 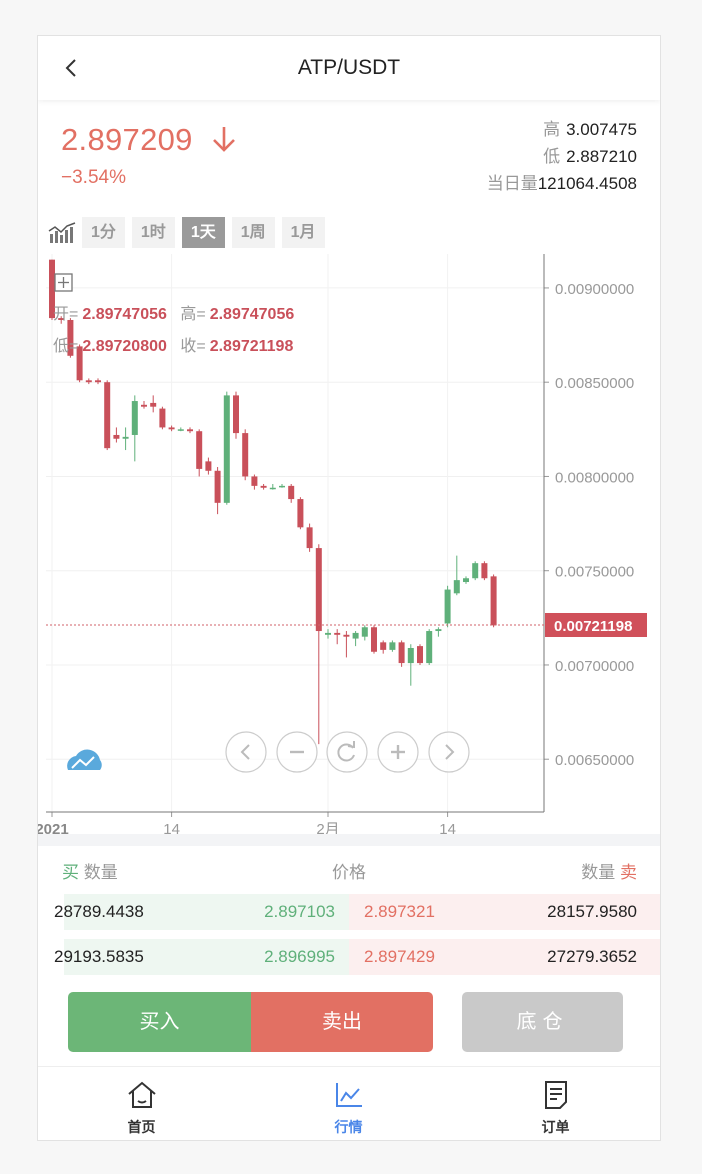 What do you see at coordinates (62, 232) in the screenshot?
I see `kline-chart-icon` at bounding box center [62, 232].